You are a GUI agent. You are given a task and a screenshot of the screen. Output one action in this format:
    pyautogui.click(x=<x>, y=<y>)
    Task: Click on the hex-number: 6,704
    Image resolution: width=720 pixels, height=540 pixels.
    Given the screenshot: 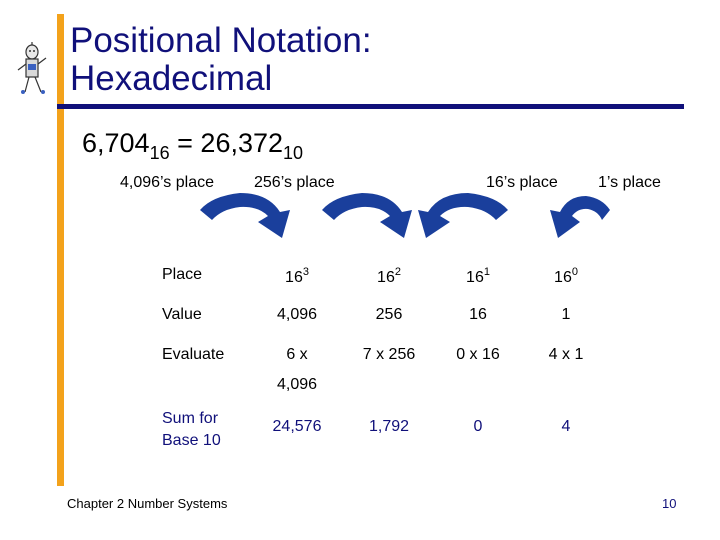 What is the action you would take?
    pyautogui.click(x=116, y=143)
    